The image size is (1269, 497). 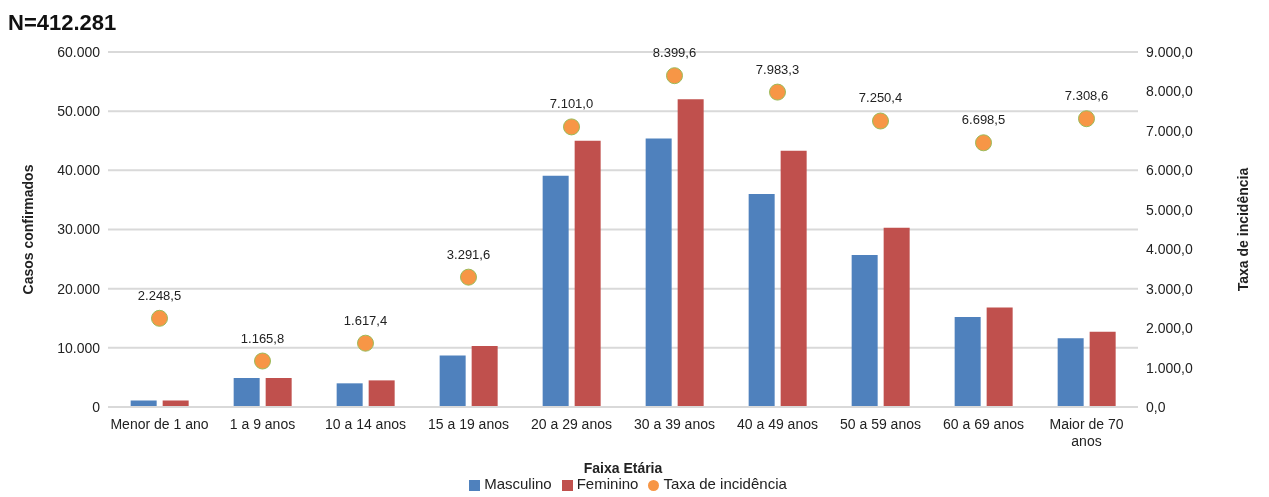 I want to click on x-axis-title: Faixa Etária, so click(x=623, y=468).